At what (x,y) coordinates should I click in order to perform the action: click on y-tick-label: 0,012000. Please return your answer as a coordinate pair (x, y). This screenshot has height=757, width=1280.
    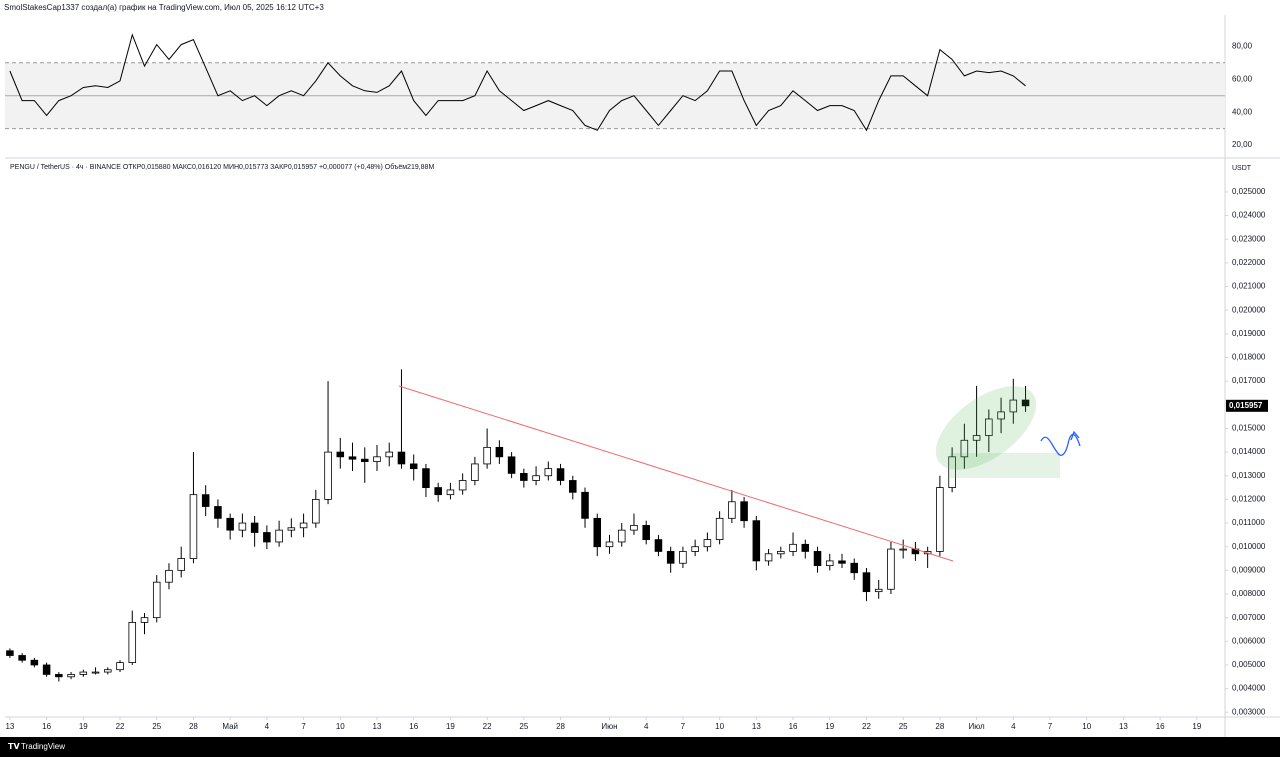
    Looking at the image, I should click on (1249, 499).